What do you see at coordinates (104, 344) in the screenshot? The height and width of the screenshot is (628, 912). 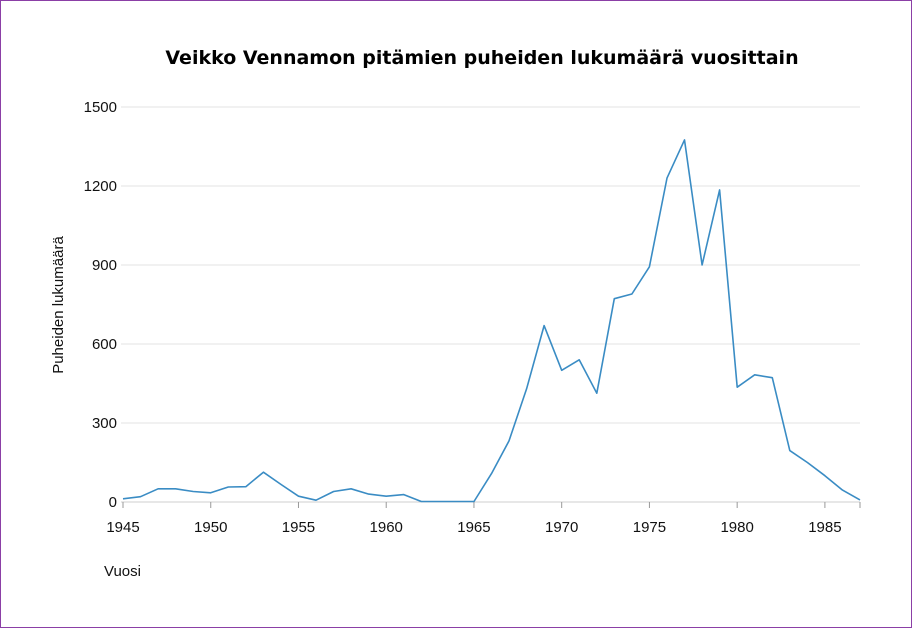 I see `y-tick-label: 600` at bounding box center [104, 344].